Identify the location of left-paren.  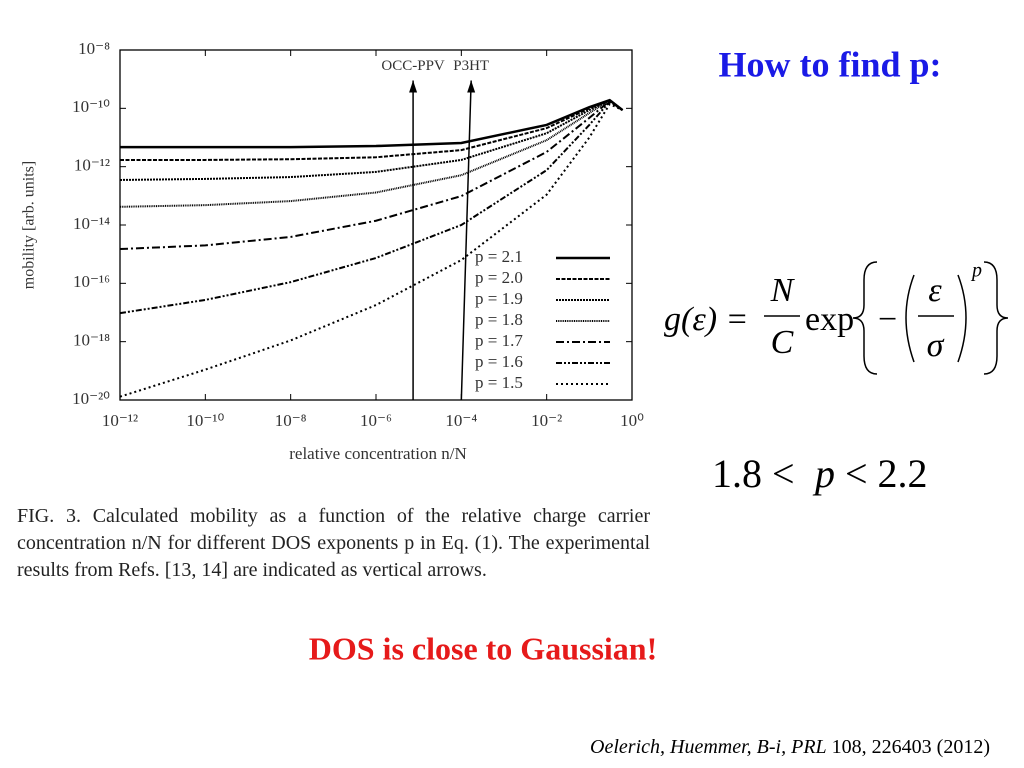
(910, 318).